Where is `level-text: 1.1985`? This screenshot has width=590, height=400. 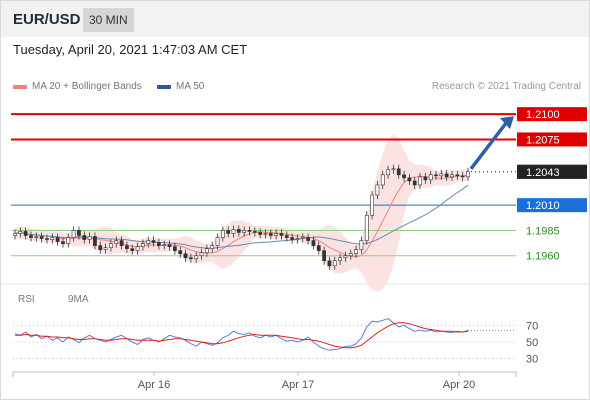 level-text: 1.1985 is located at coordinates (543, 231).